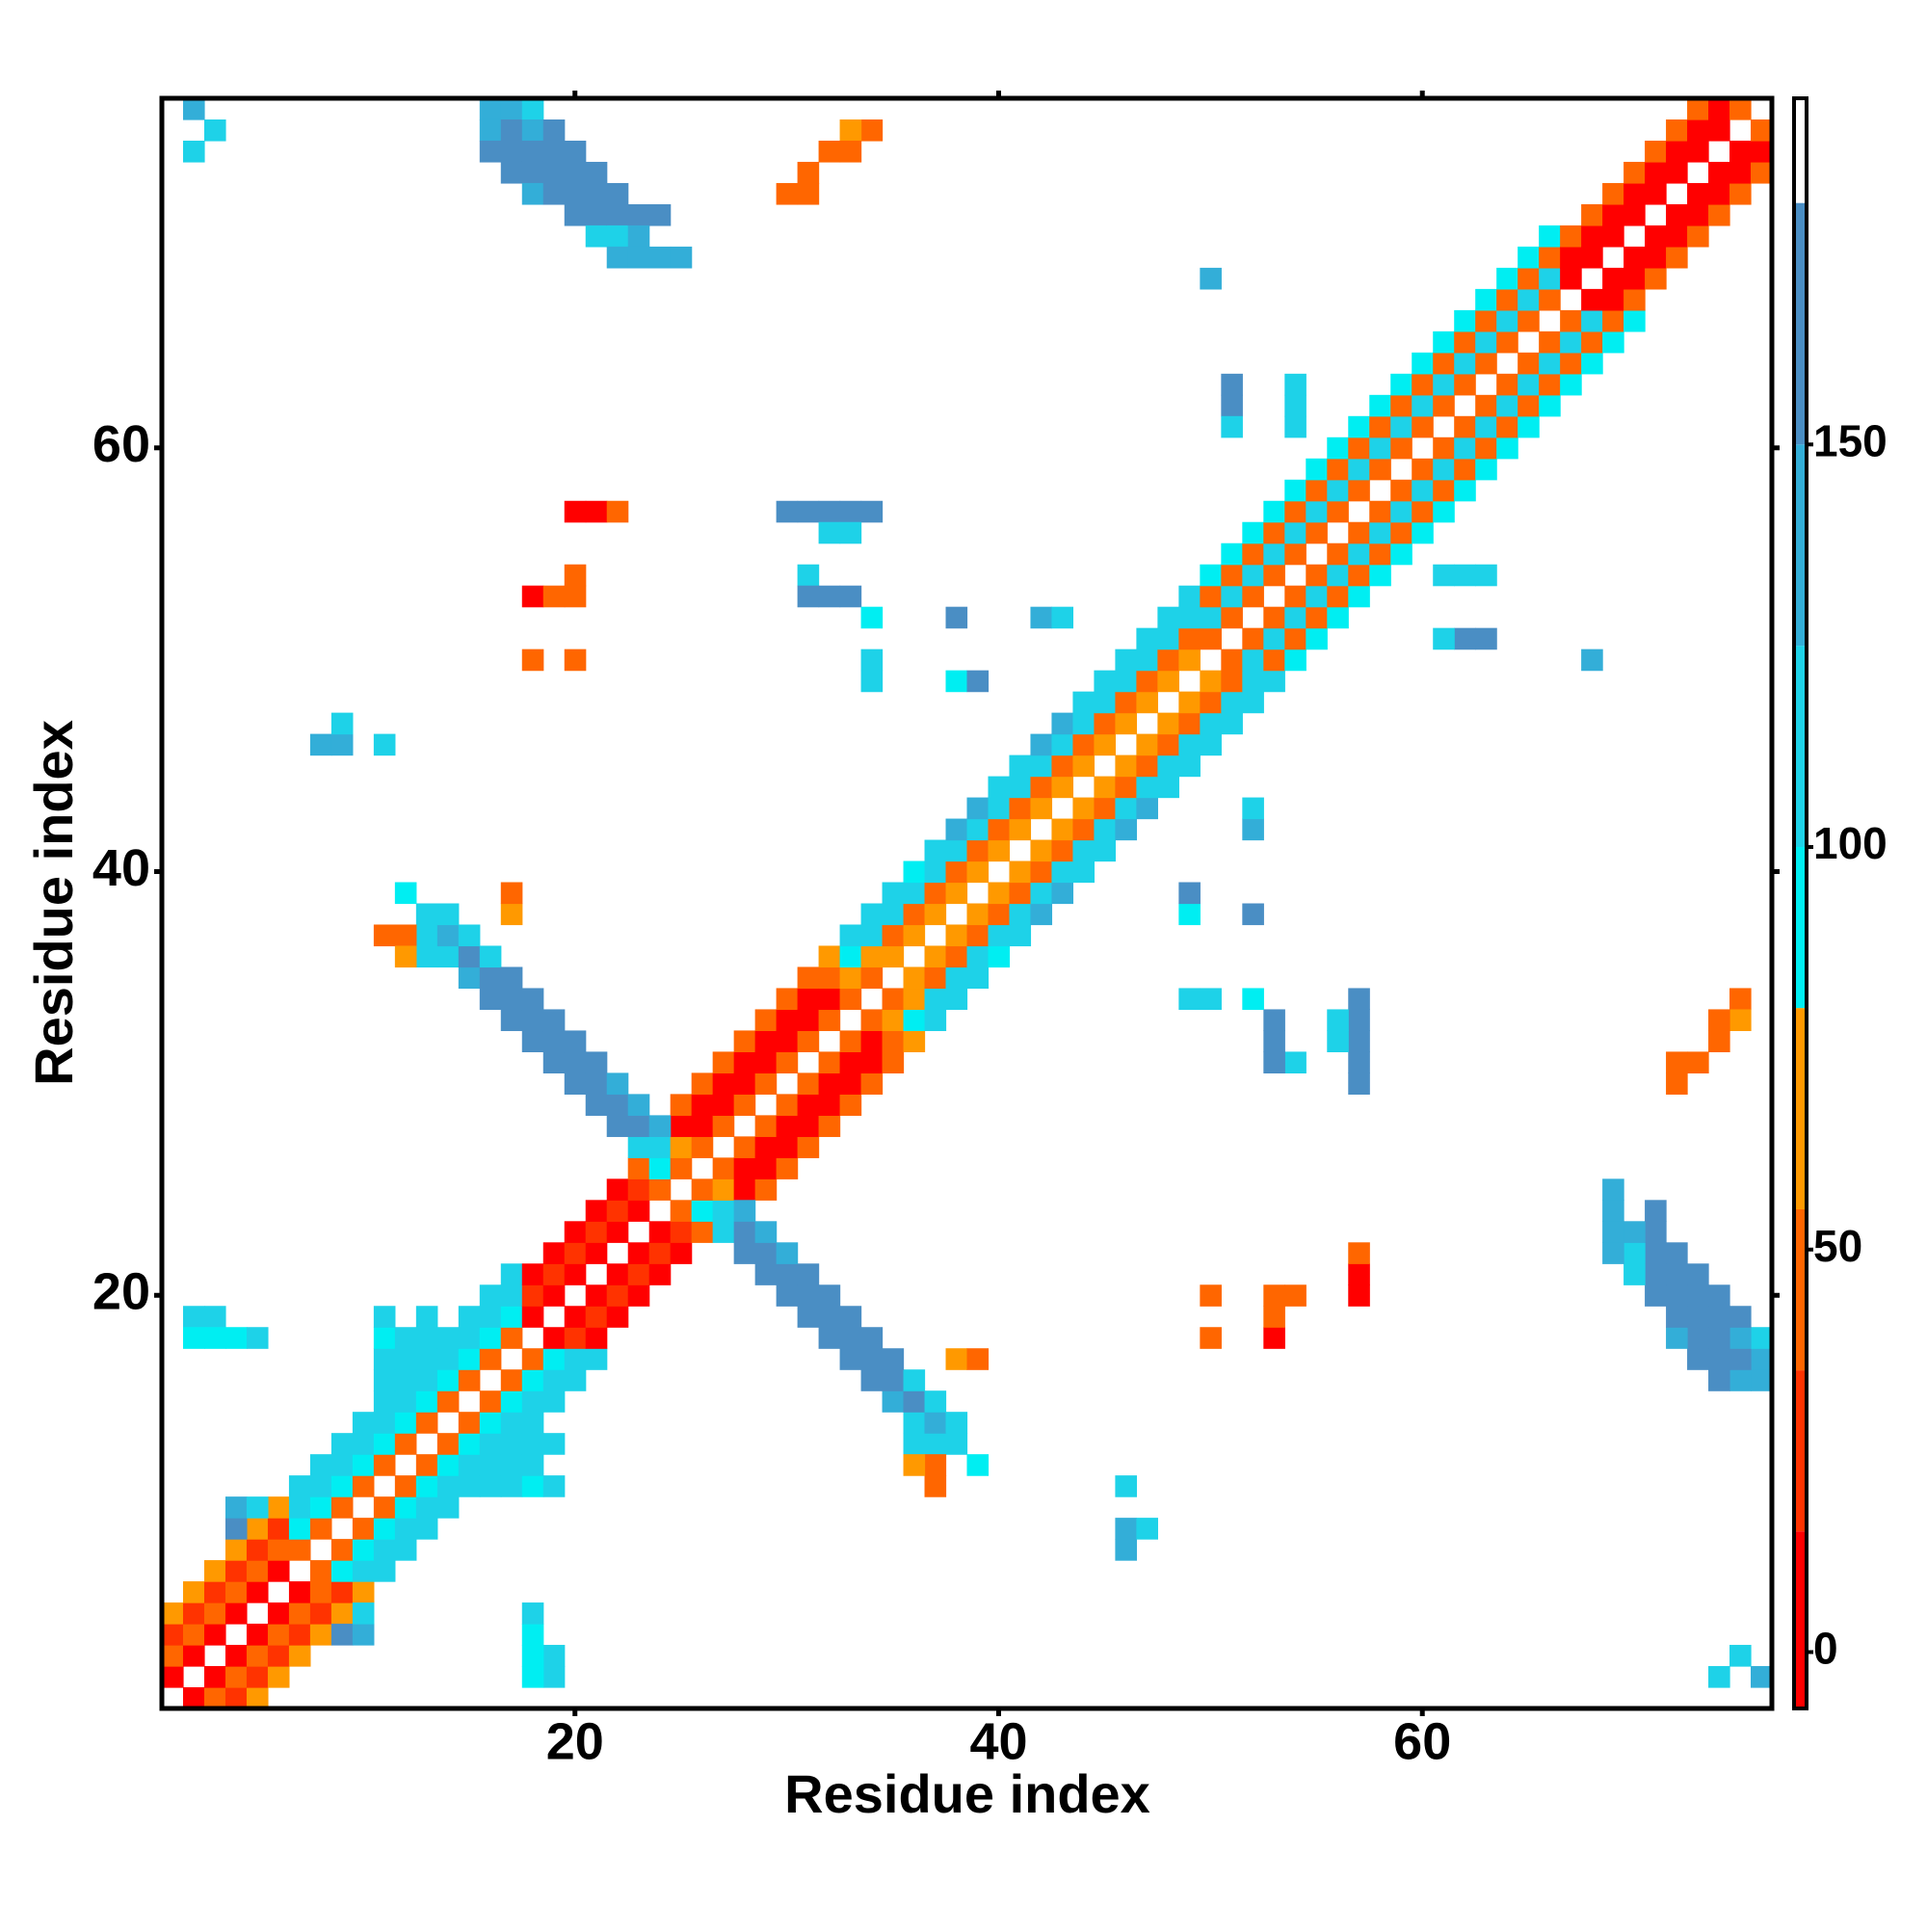 The image size is (1927, 1932). What do you see at coordinates (1800, 928) in the screenshot?
I see `colorbar-segment` at bounding box center [1800, 928].